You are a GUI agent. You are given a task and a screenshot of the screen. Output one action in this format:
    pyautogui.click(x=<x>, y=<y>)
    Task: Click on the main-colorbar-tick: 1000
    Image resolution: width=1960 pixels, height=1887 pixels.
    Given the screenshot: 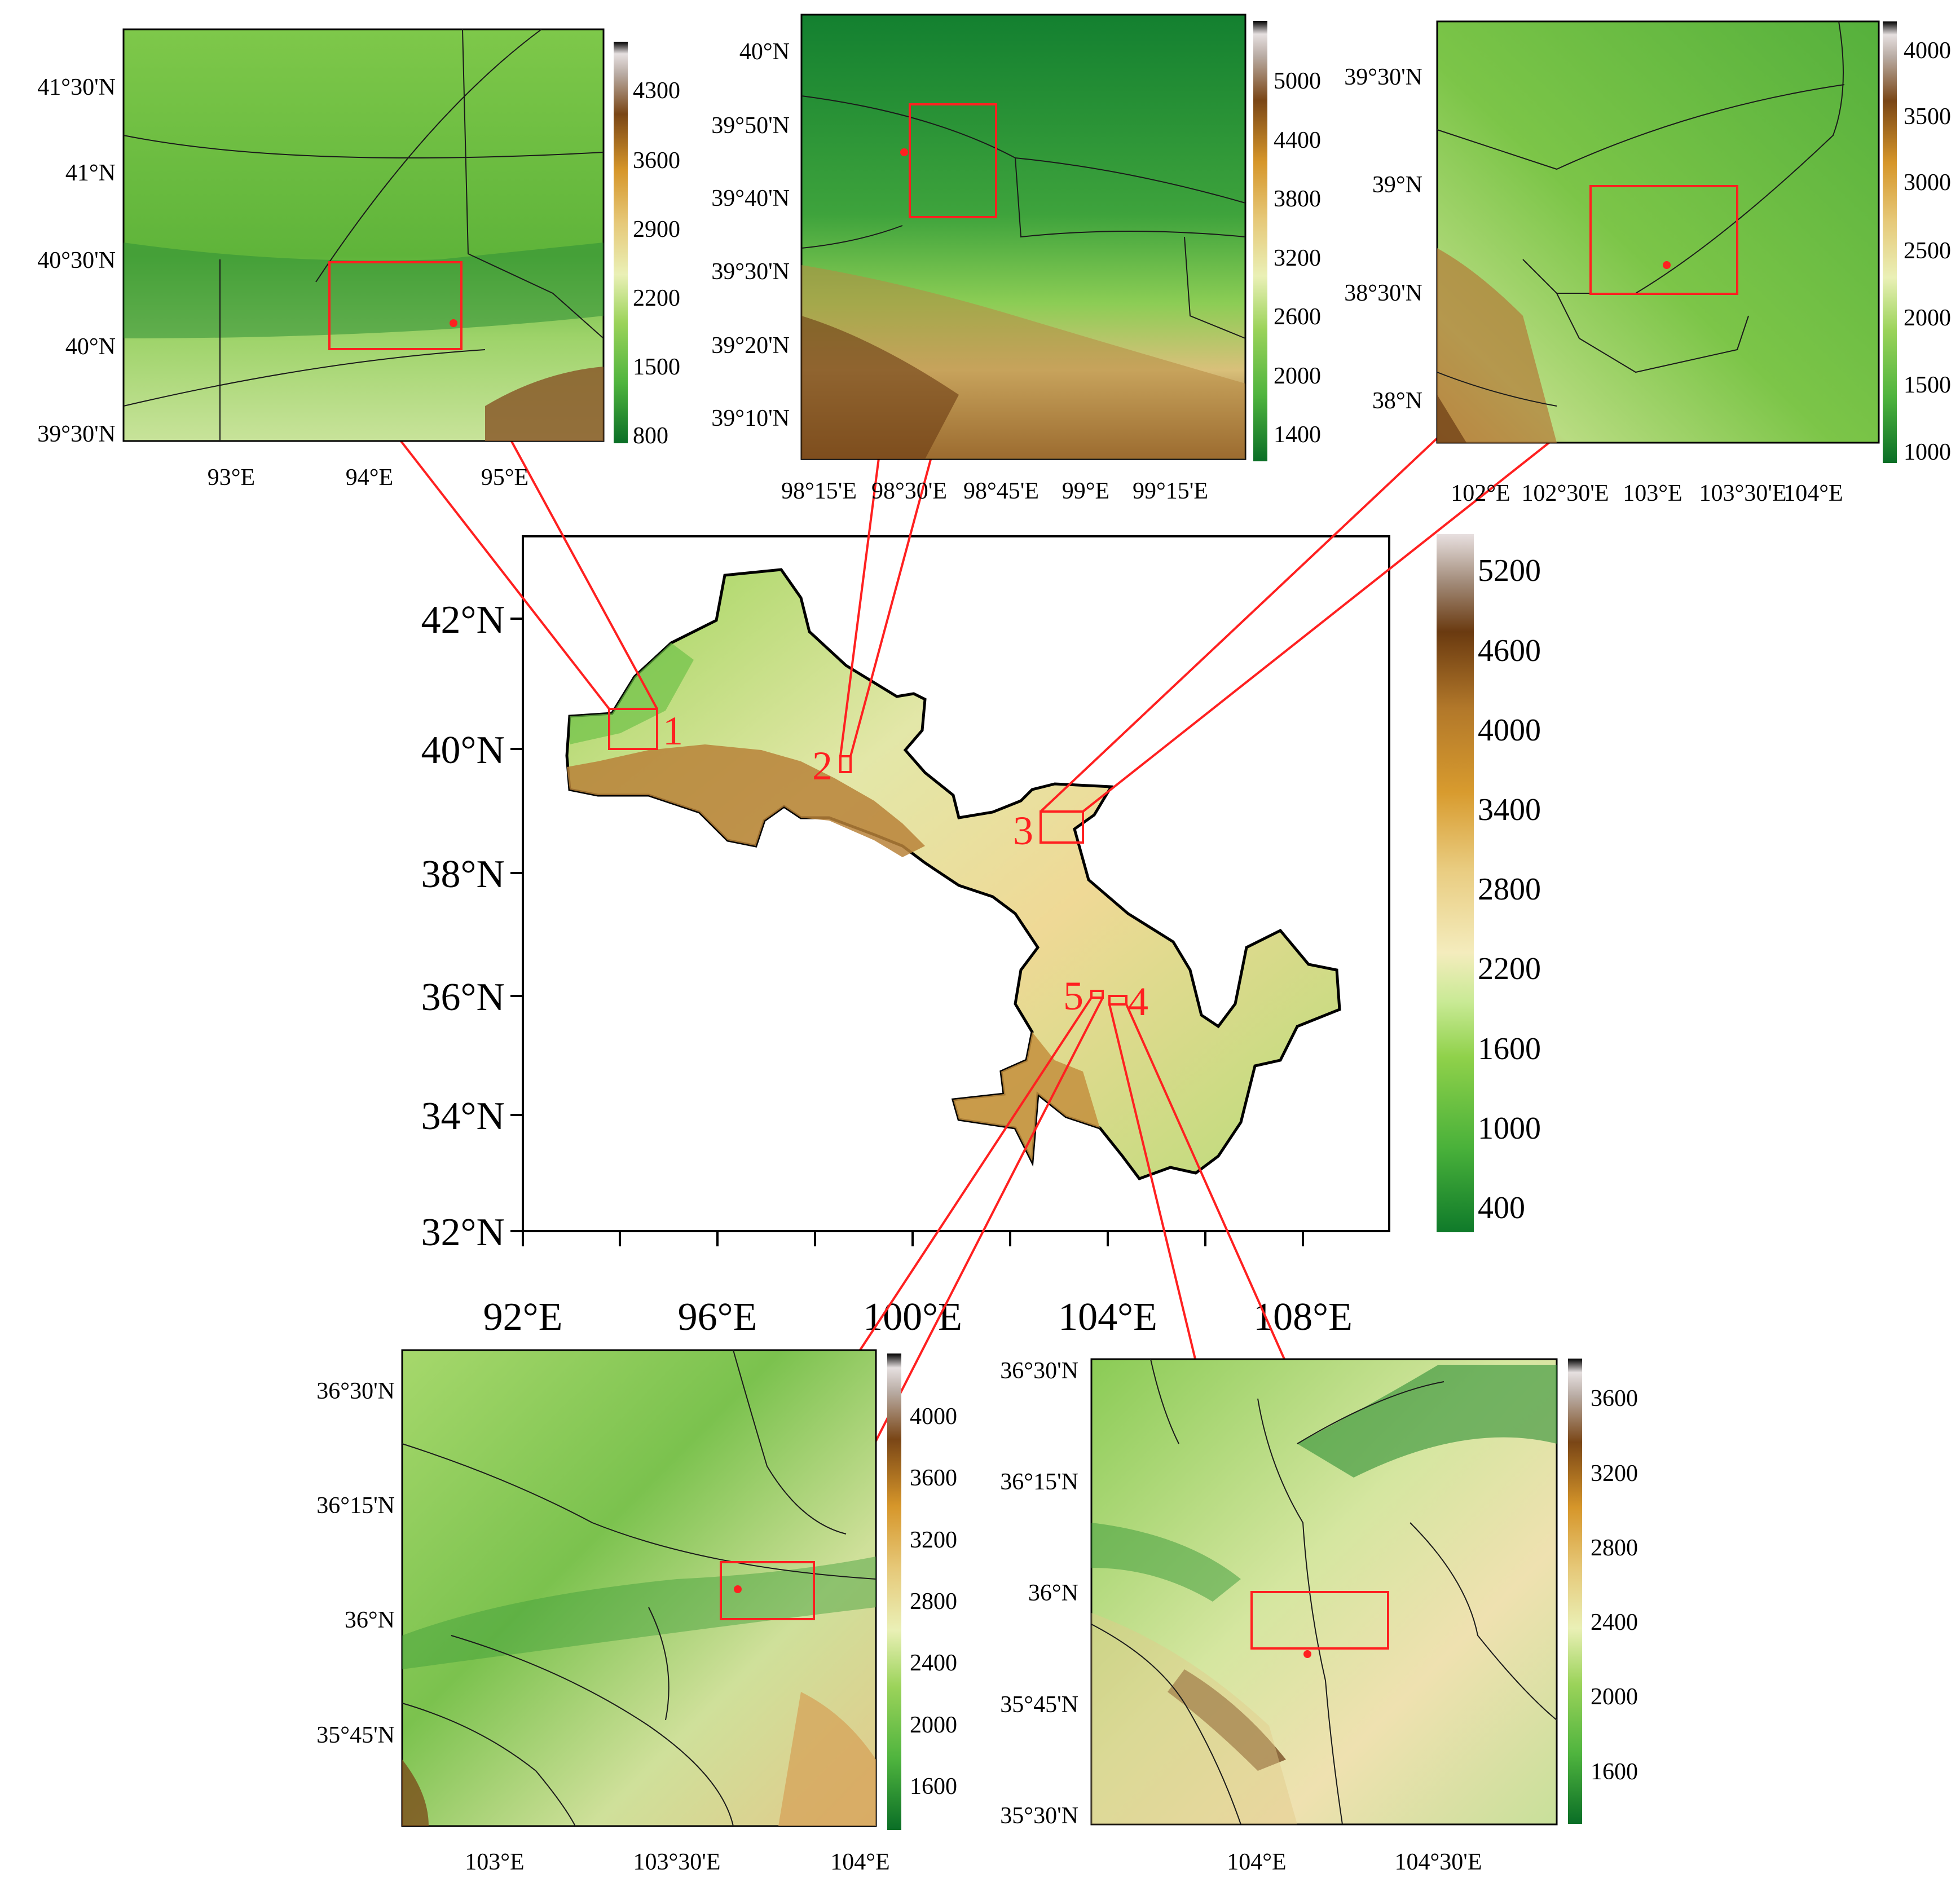 What is the action you would take?
    pyautogui.click(x=1509, y=1128)
    